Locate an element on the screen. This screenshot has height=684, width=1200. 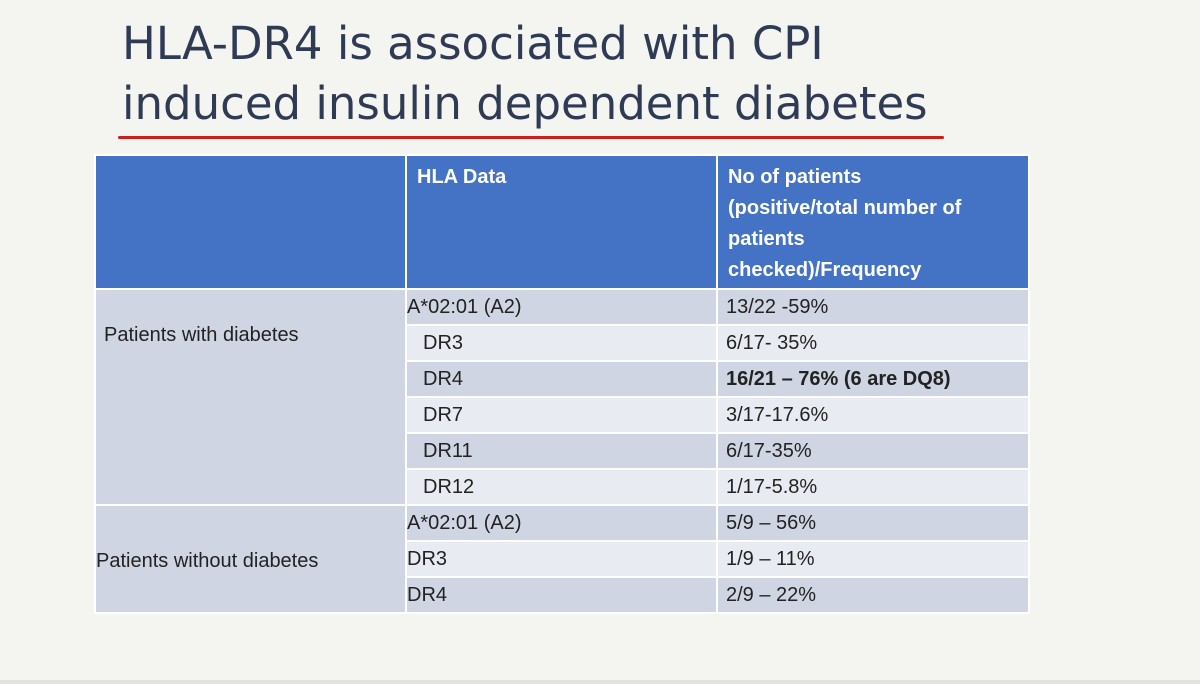
table-row: DR4 2/9 – 22% is located at coordinates (562, 595).